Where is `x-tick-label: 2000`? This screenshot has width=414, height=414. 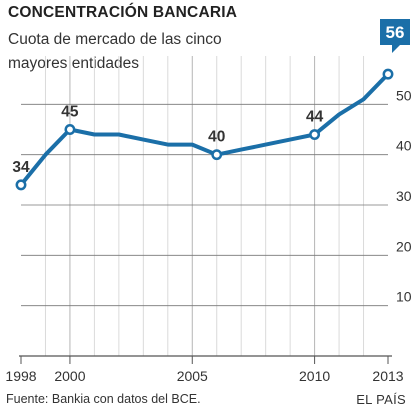 x-tick-label: 2000 is located at coordinates (69, 376).